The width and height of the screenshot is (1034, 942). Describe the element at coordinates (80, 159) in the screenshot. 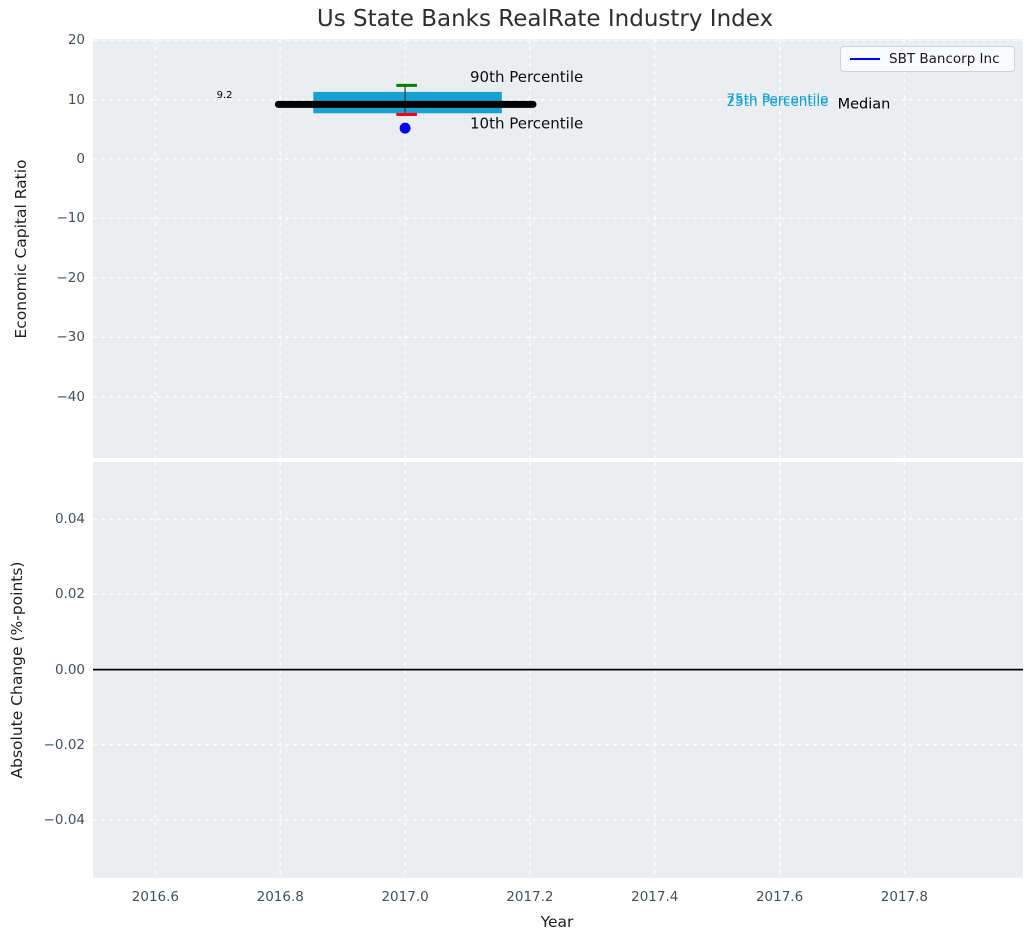

I see `top-ytick-0: 0` at that location.